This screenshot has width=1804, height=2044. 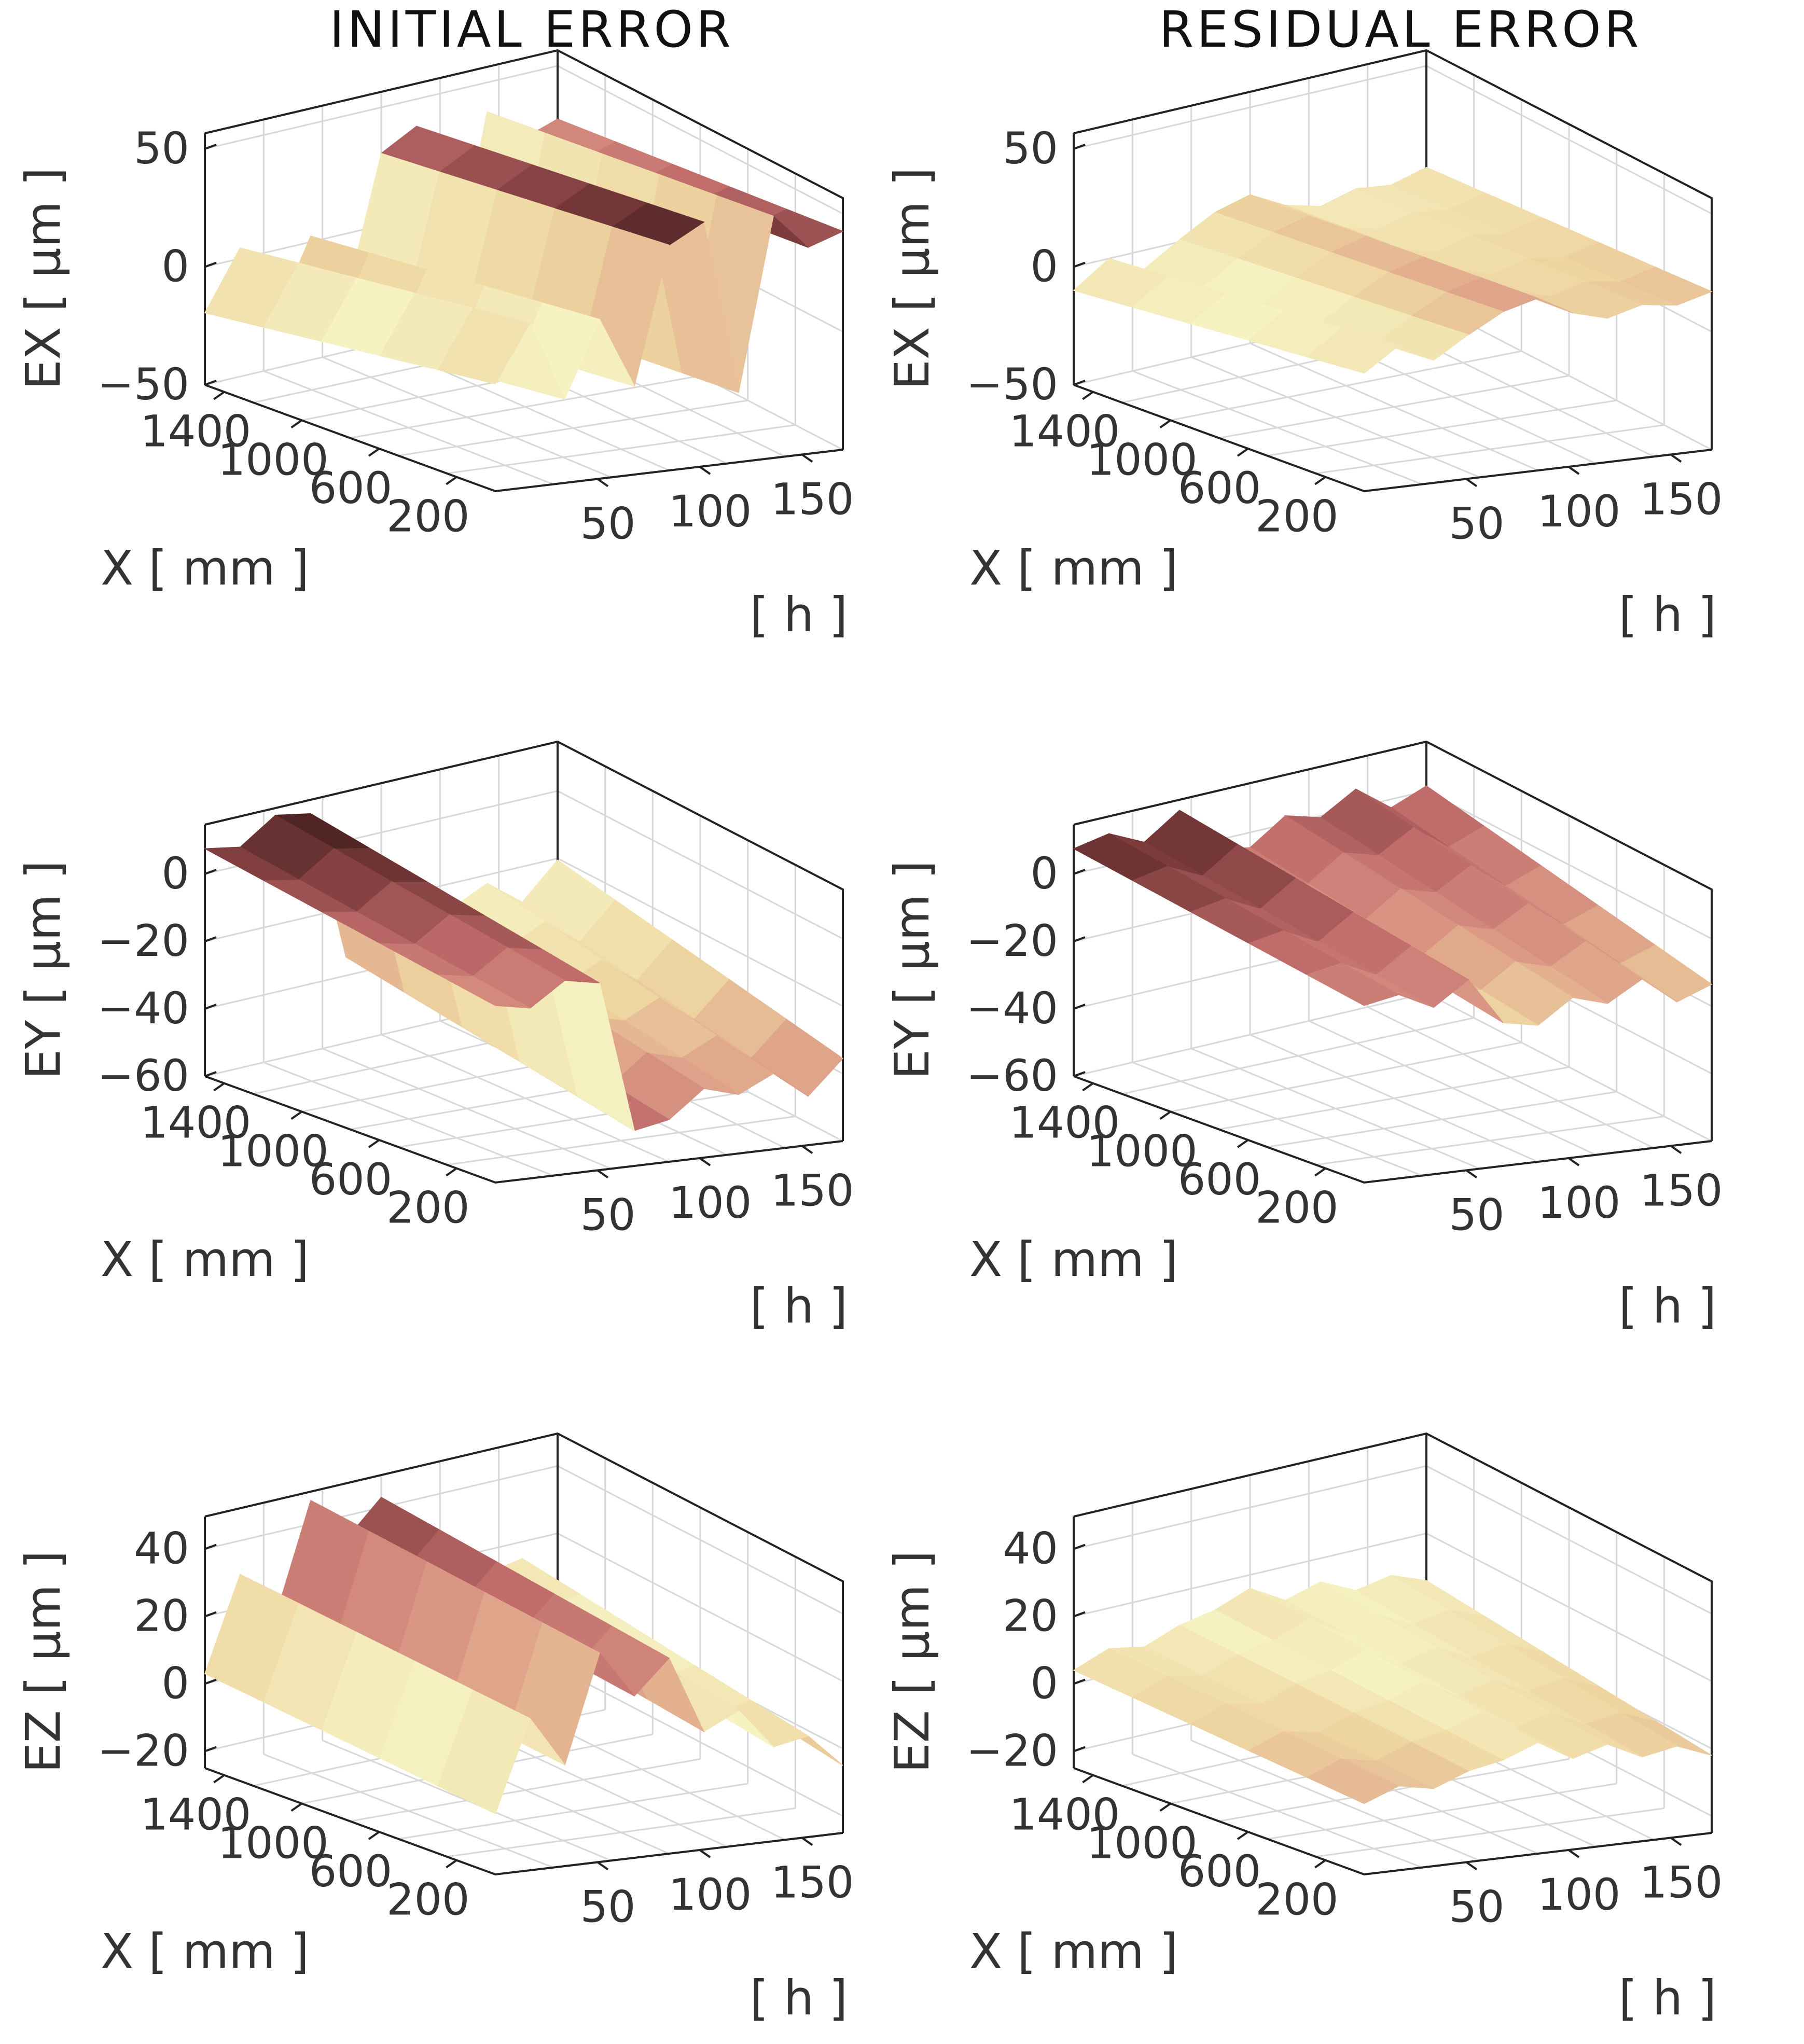 What do you see at coordinates (1030, 1616) in the screenshot?
I see `z-tick-label: 20` at bounding box center [1030, 1616].